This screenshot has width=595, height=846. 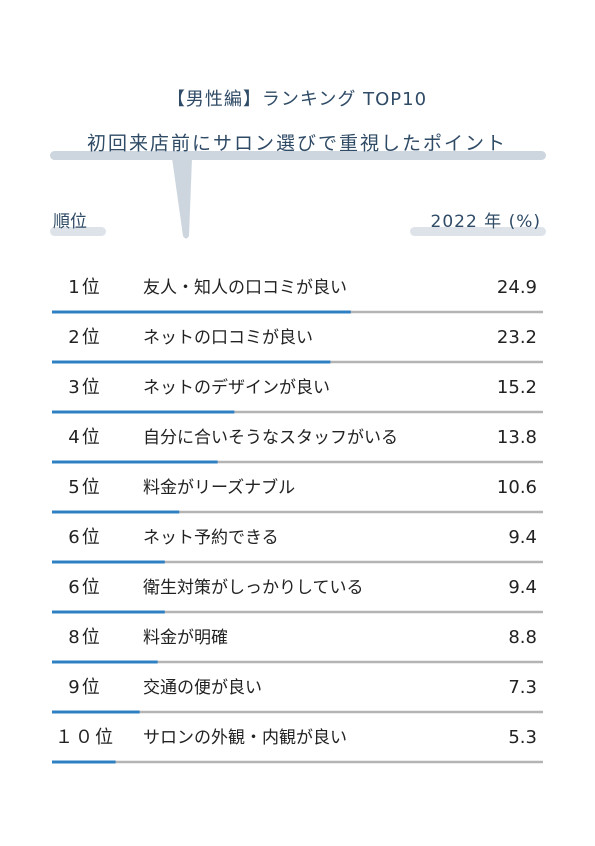 What do you see at coordinates (517, 487) in the screenshot?
I see `value-label: 10.6` at bounding box center [517, 487].